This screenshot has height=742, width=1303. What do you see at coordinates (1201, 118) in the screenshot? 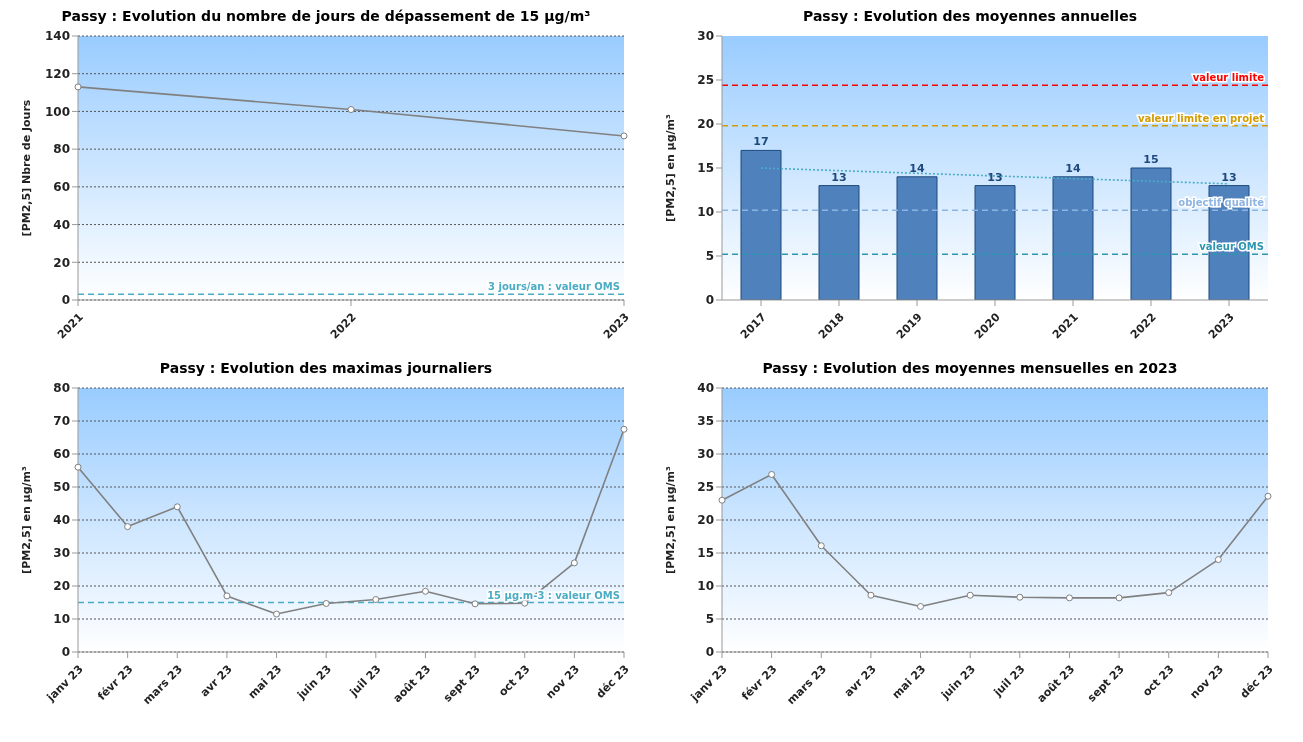
I see `ref-line-label: valeur limite en projet` at bounding box center [1201, 118].